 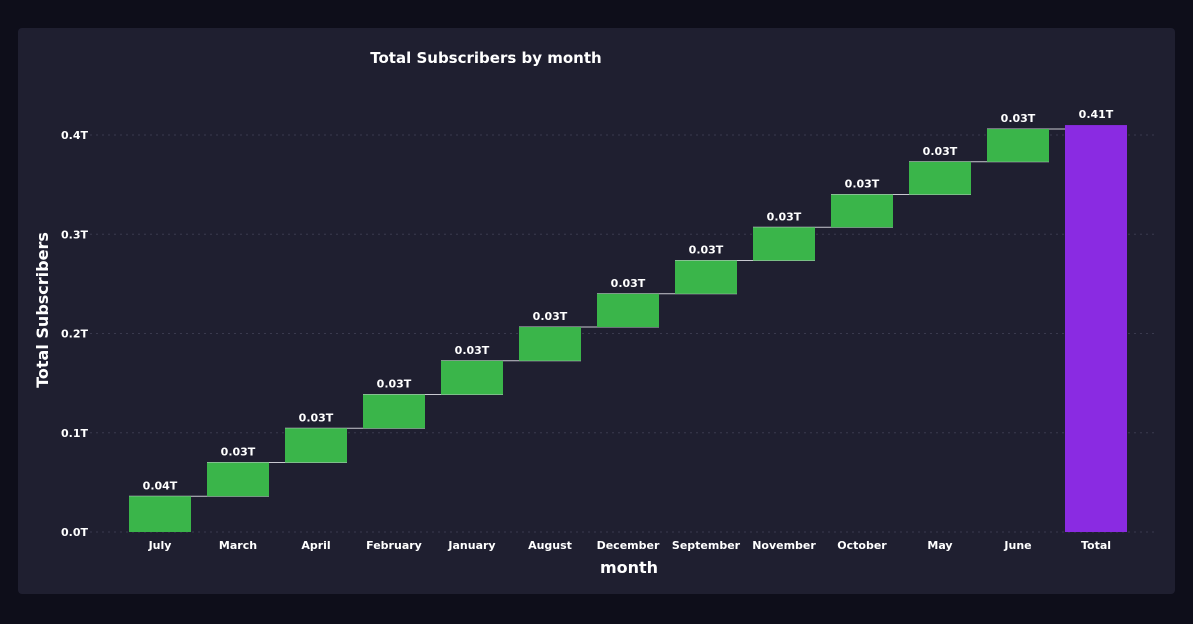 I want to click on y-axis-title: Total Subscribers, so click(x=42, y=310).